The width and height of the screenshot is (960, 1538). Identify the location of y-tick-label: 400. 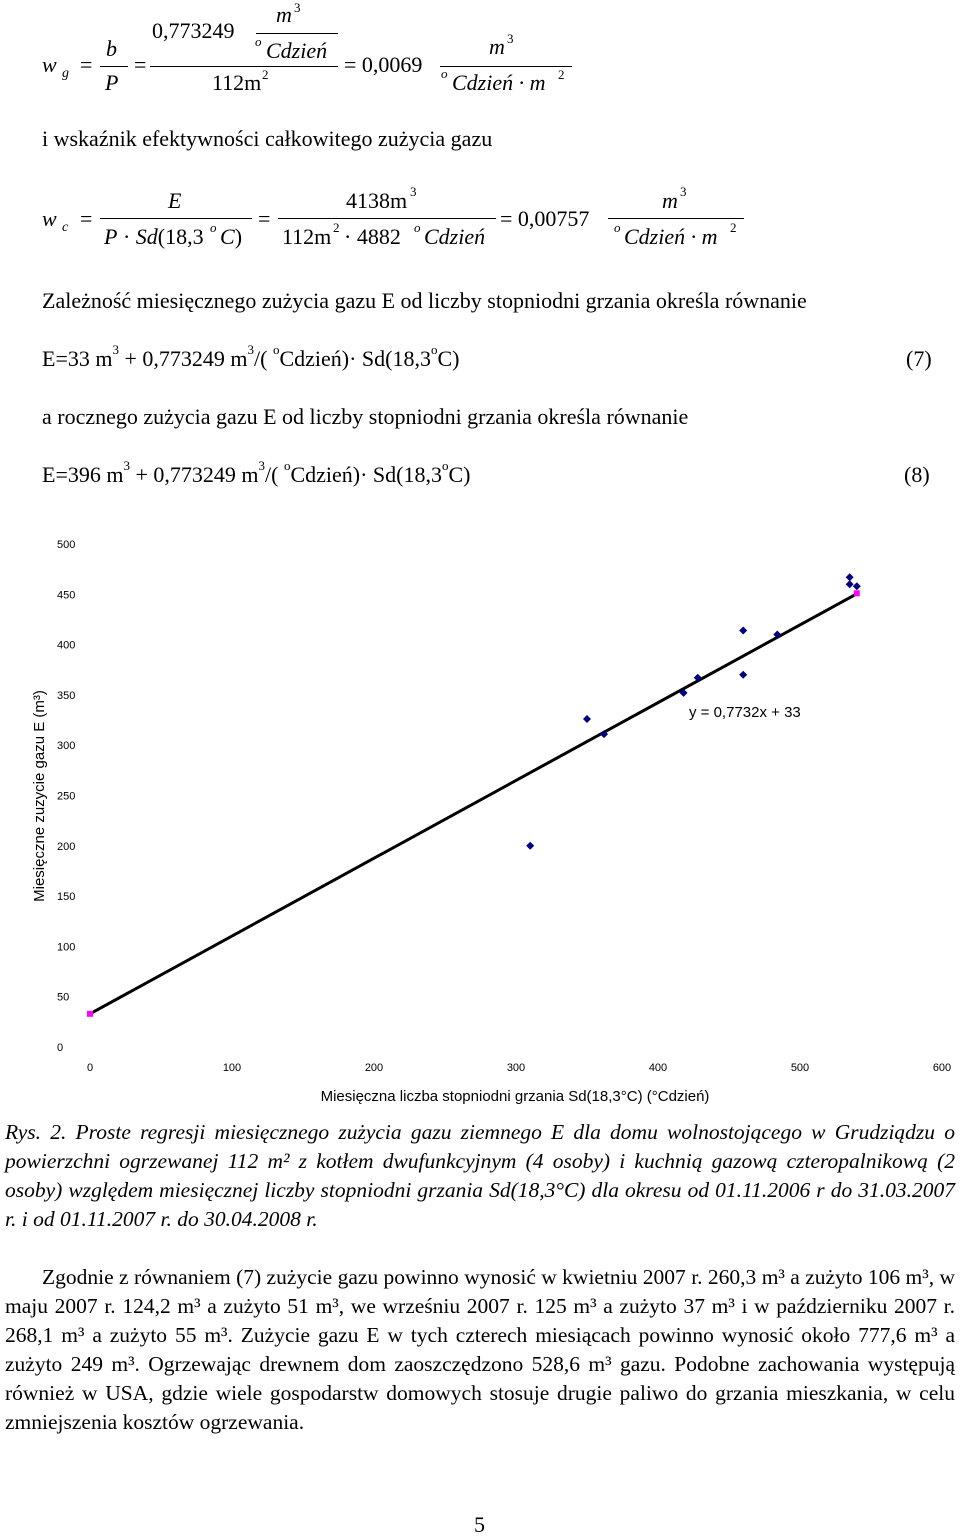
(66, 646).